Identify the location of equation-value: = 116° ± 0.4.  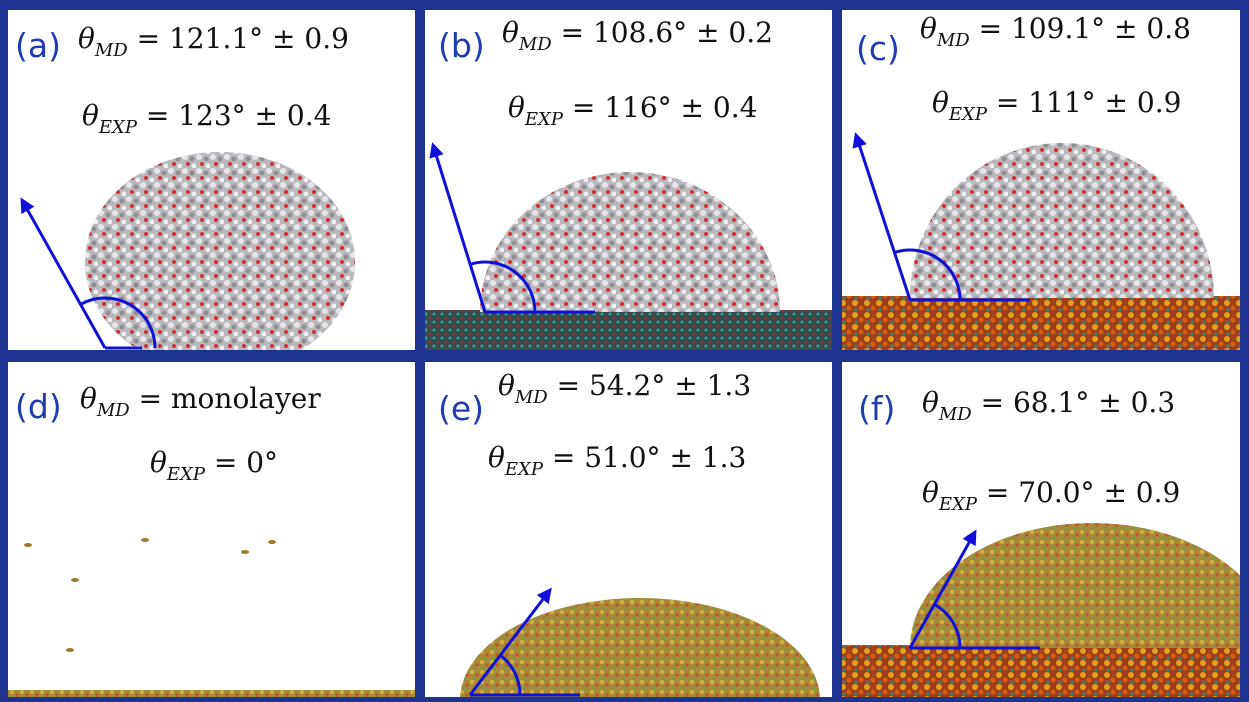
(660, 107).